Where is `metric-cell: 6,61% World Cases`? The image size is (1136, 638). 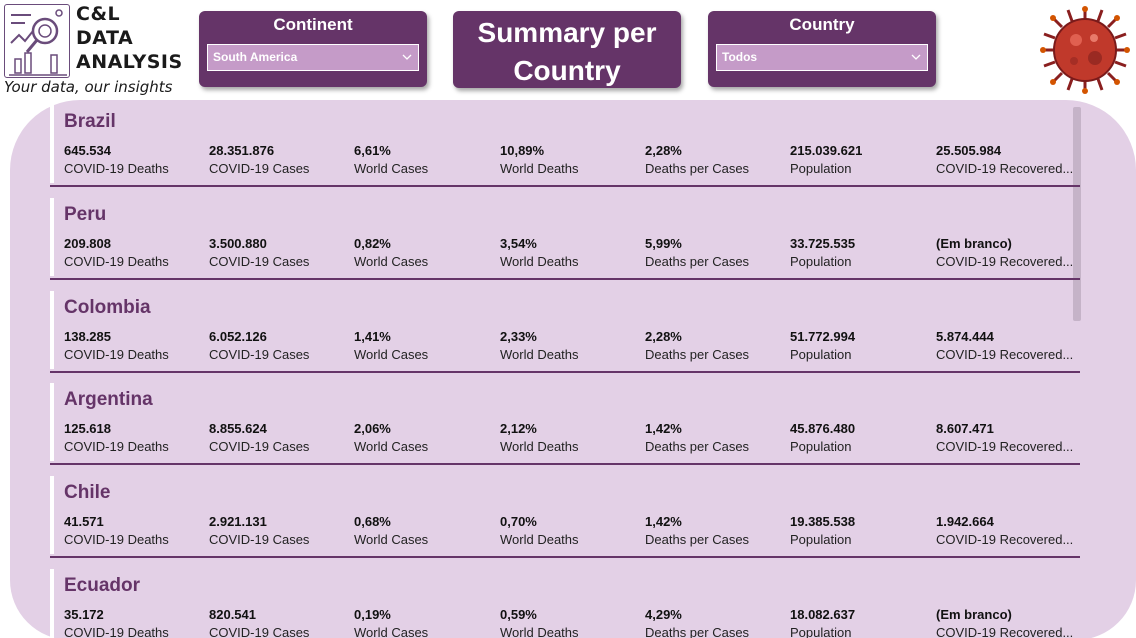 metric-cell: 6,61% World Cases is located at coordinates (426, 159).